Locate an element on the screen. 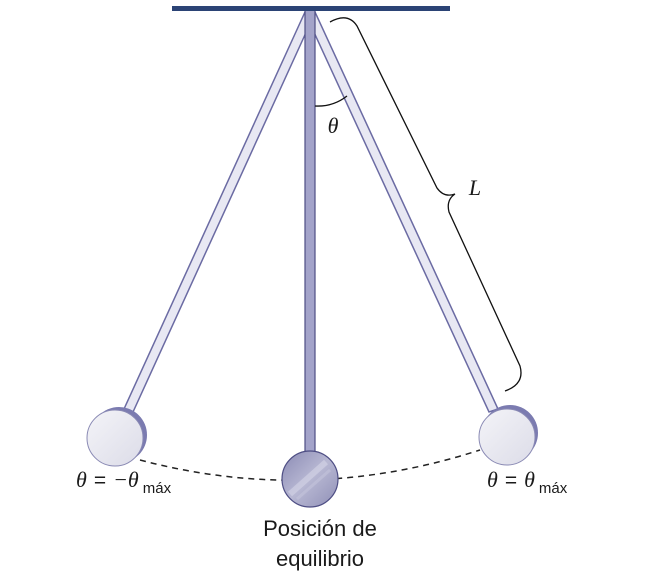 The height and width of the screenshot is (581, 650). angle-arc is located at coordinates (331, 101).